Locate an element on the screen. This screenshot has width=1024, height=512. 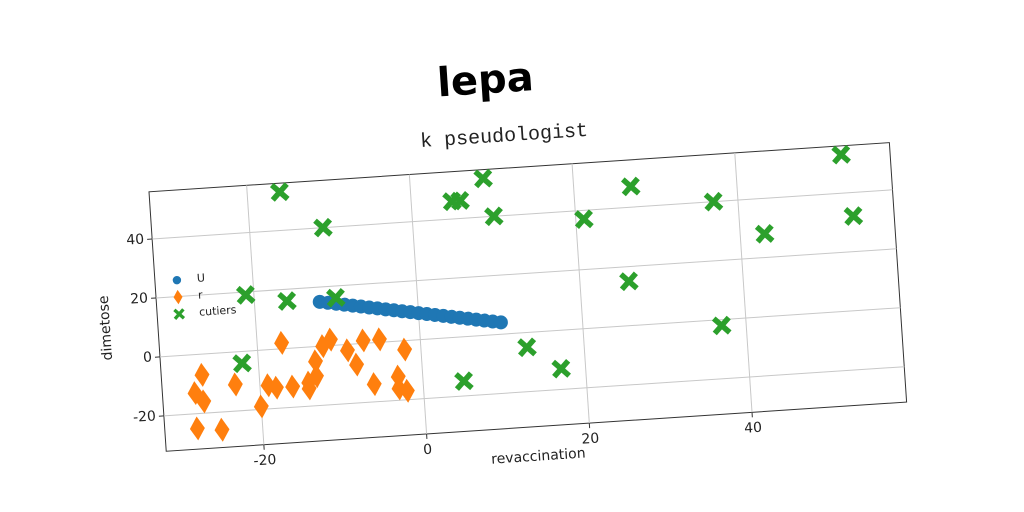
chart-title: lepa is located at coordinates (485, 80).